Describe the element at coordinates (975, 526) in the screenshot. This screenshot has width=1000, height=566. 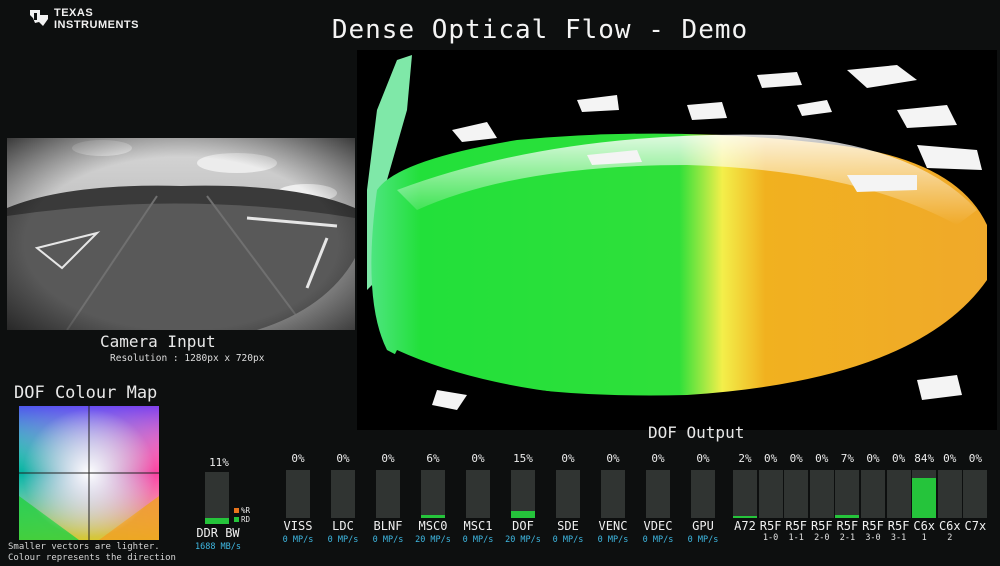
I see `core-label: C7x` at that location.